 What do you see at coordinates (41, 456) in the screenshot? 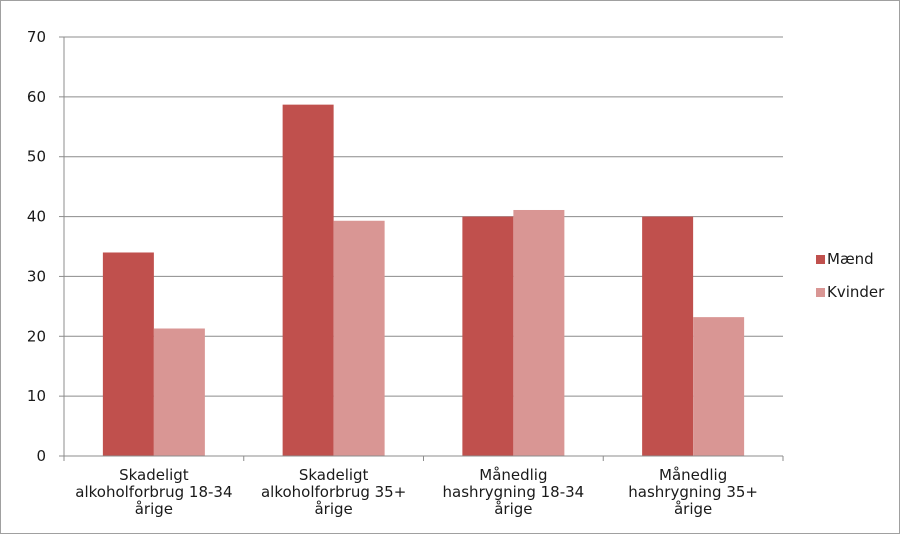
I see `y-tick-label: 0` at bounding box center [41, 456].